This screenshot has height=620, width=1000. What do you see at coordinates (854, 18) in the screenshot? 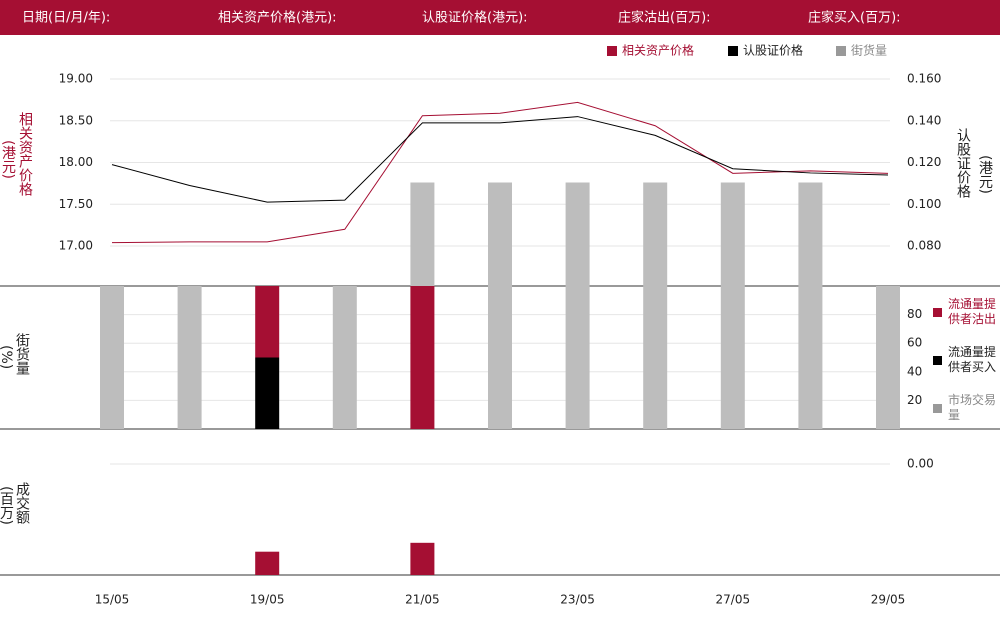
I see `header-label: 庄家买入(百万):` at bounding box center [854, 18].